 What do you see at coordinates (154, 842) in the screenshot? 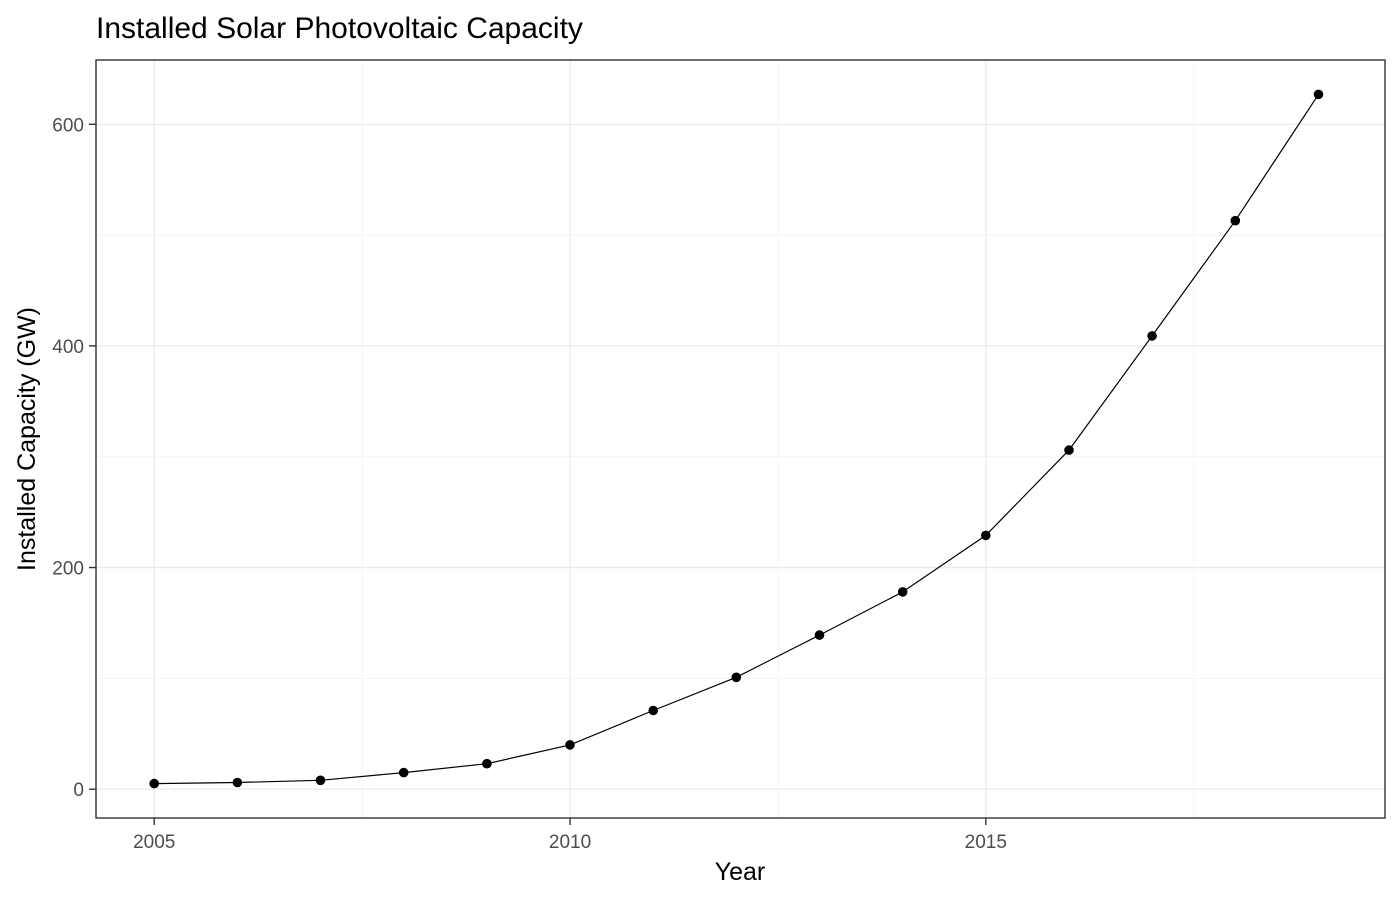
I see `x-tick-label: 2005` at bounding box center [154, 842].